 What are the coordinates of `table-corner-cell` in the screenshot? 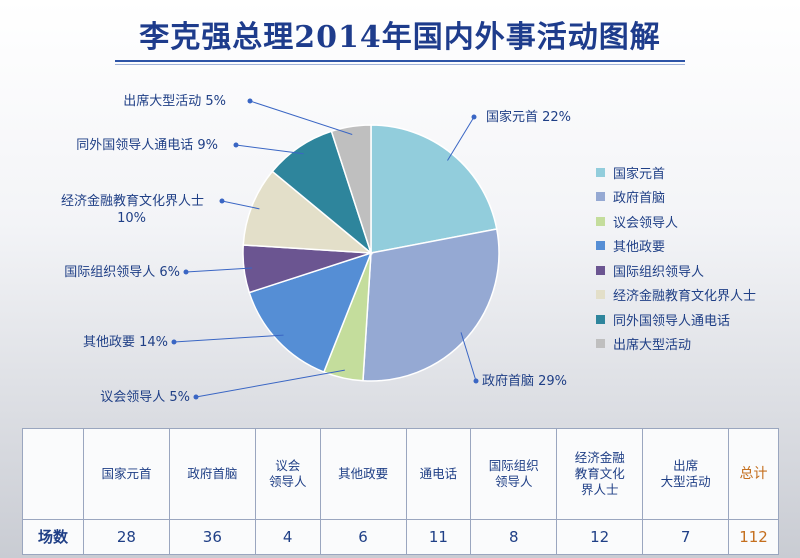 It's located at (53, 474).